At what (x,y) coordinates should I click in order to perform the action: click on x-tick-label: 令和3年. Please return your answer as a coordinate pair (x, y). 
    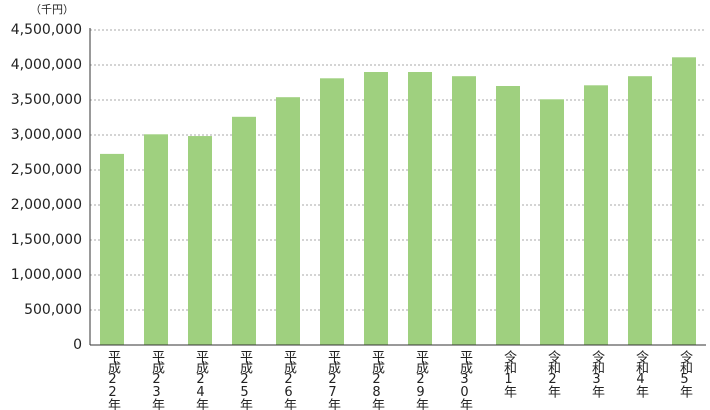
    Looking at the image, I should click on (596, 373).